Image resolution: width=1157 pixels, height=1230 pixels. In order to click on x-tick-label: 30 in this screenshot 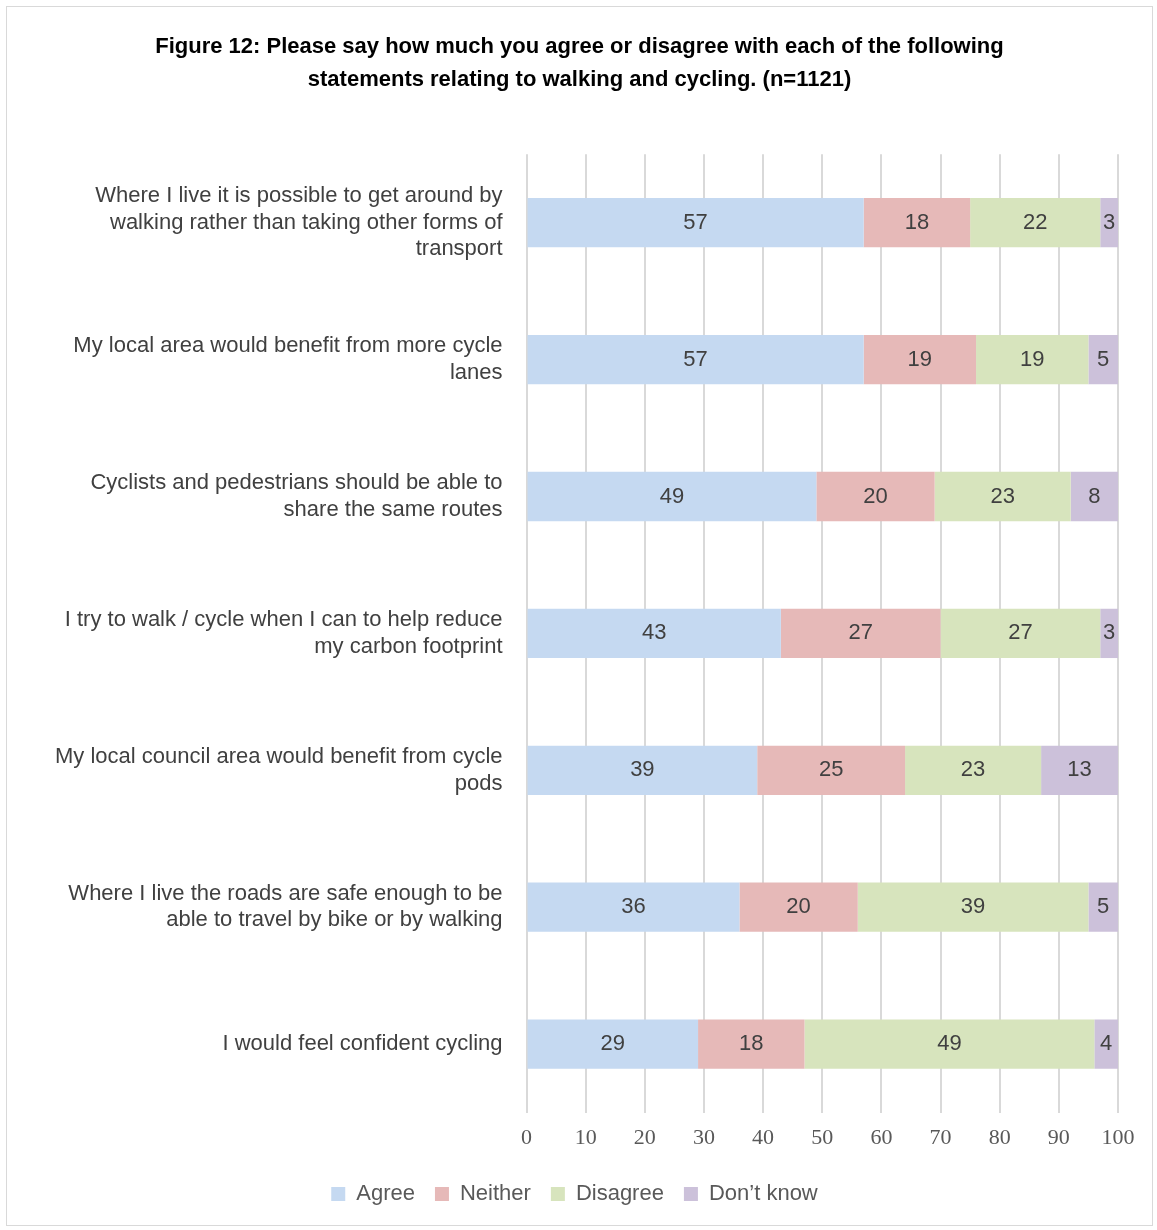, I will do `click(703, 1136)`.